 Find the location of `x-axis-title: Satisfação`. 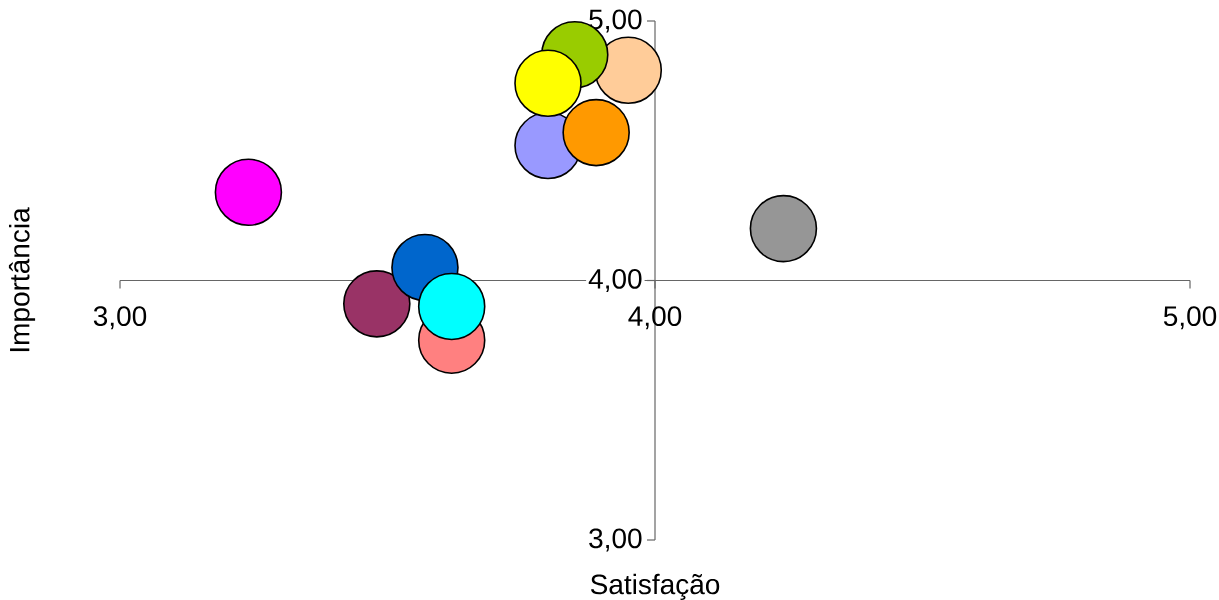

x-axis-title: Satisfação is located at coordinates (655, 586).